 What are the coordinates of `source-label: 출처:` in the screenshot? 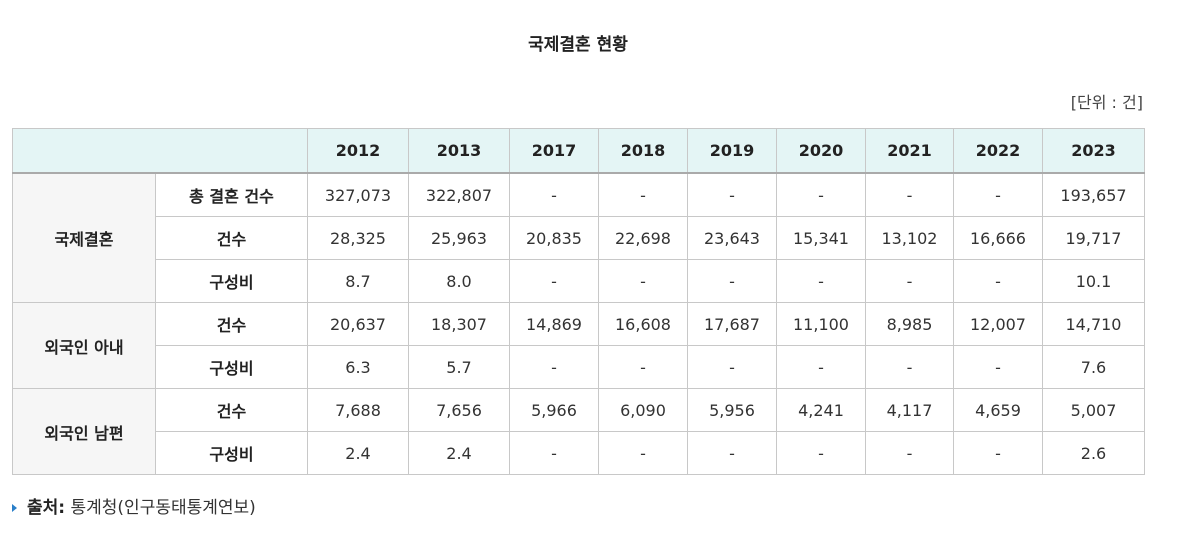 It's located at (46, 508).